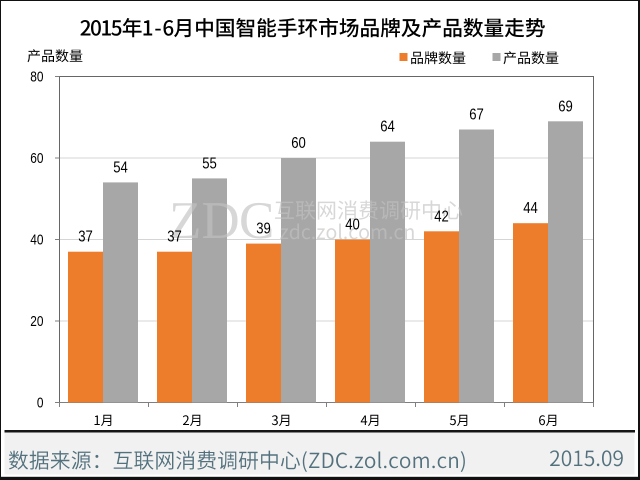 This screenshot has width=640, height=480. Describe the element at coordinates (476, 114) in the screenshot. I see `svg-text: 67` at that location.